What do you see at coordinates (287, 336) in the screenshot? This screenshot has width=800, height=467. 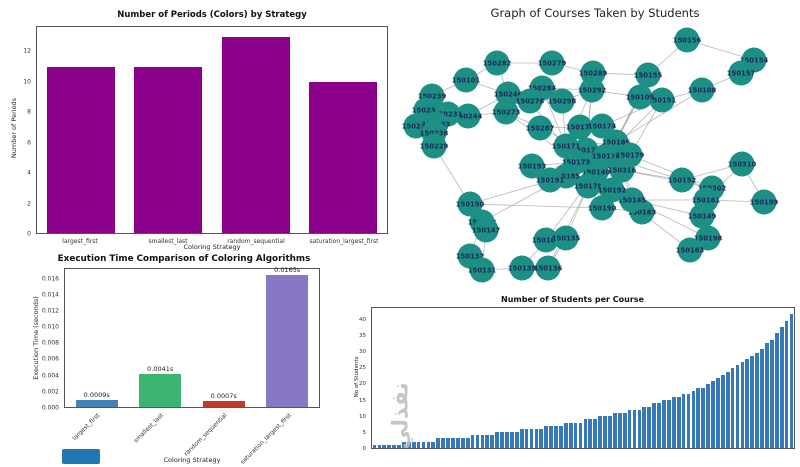 I see `bar: 0.0165s` at bounding box center [287, 336].